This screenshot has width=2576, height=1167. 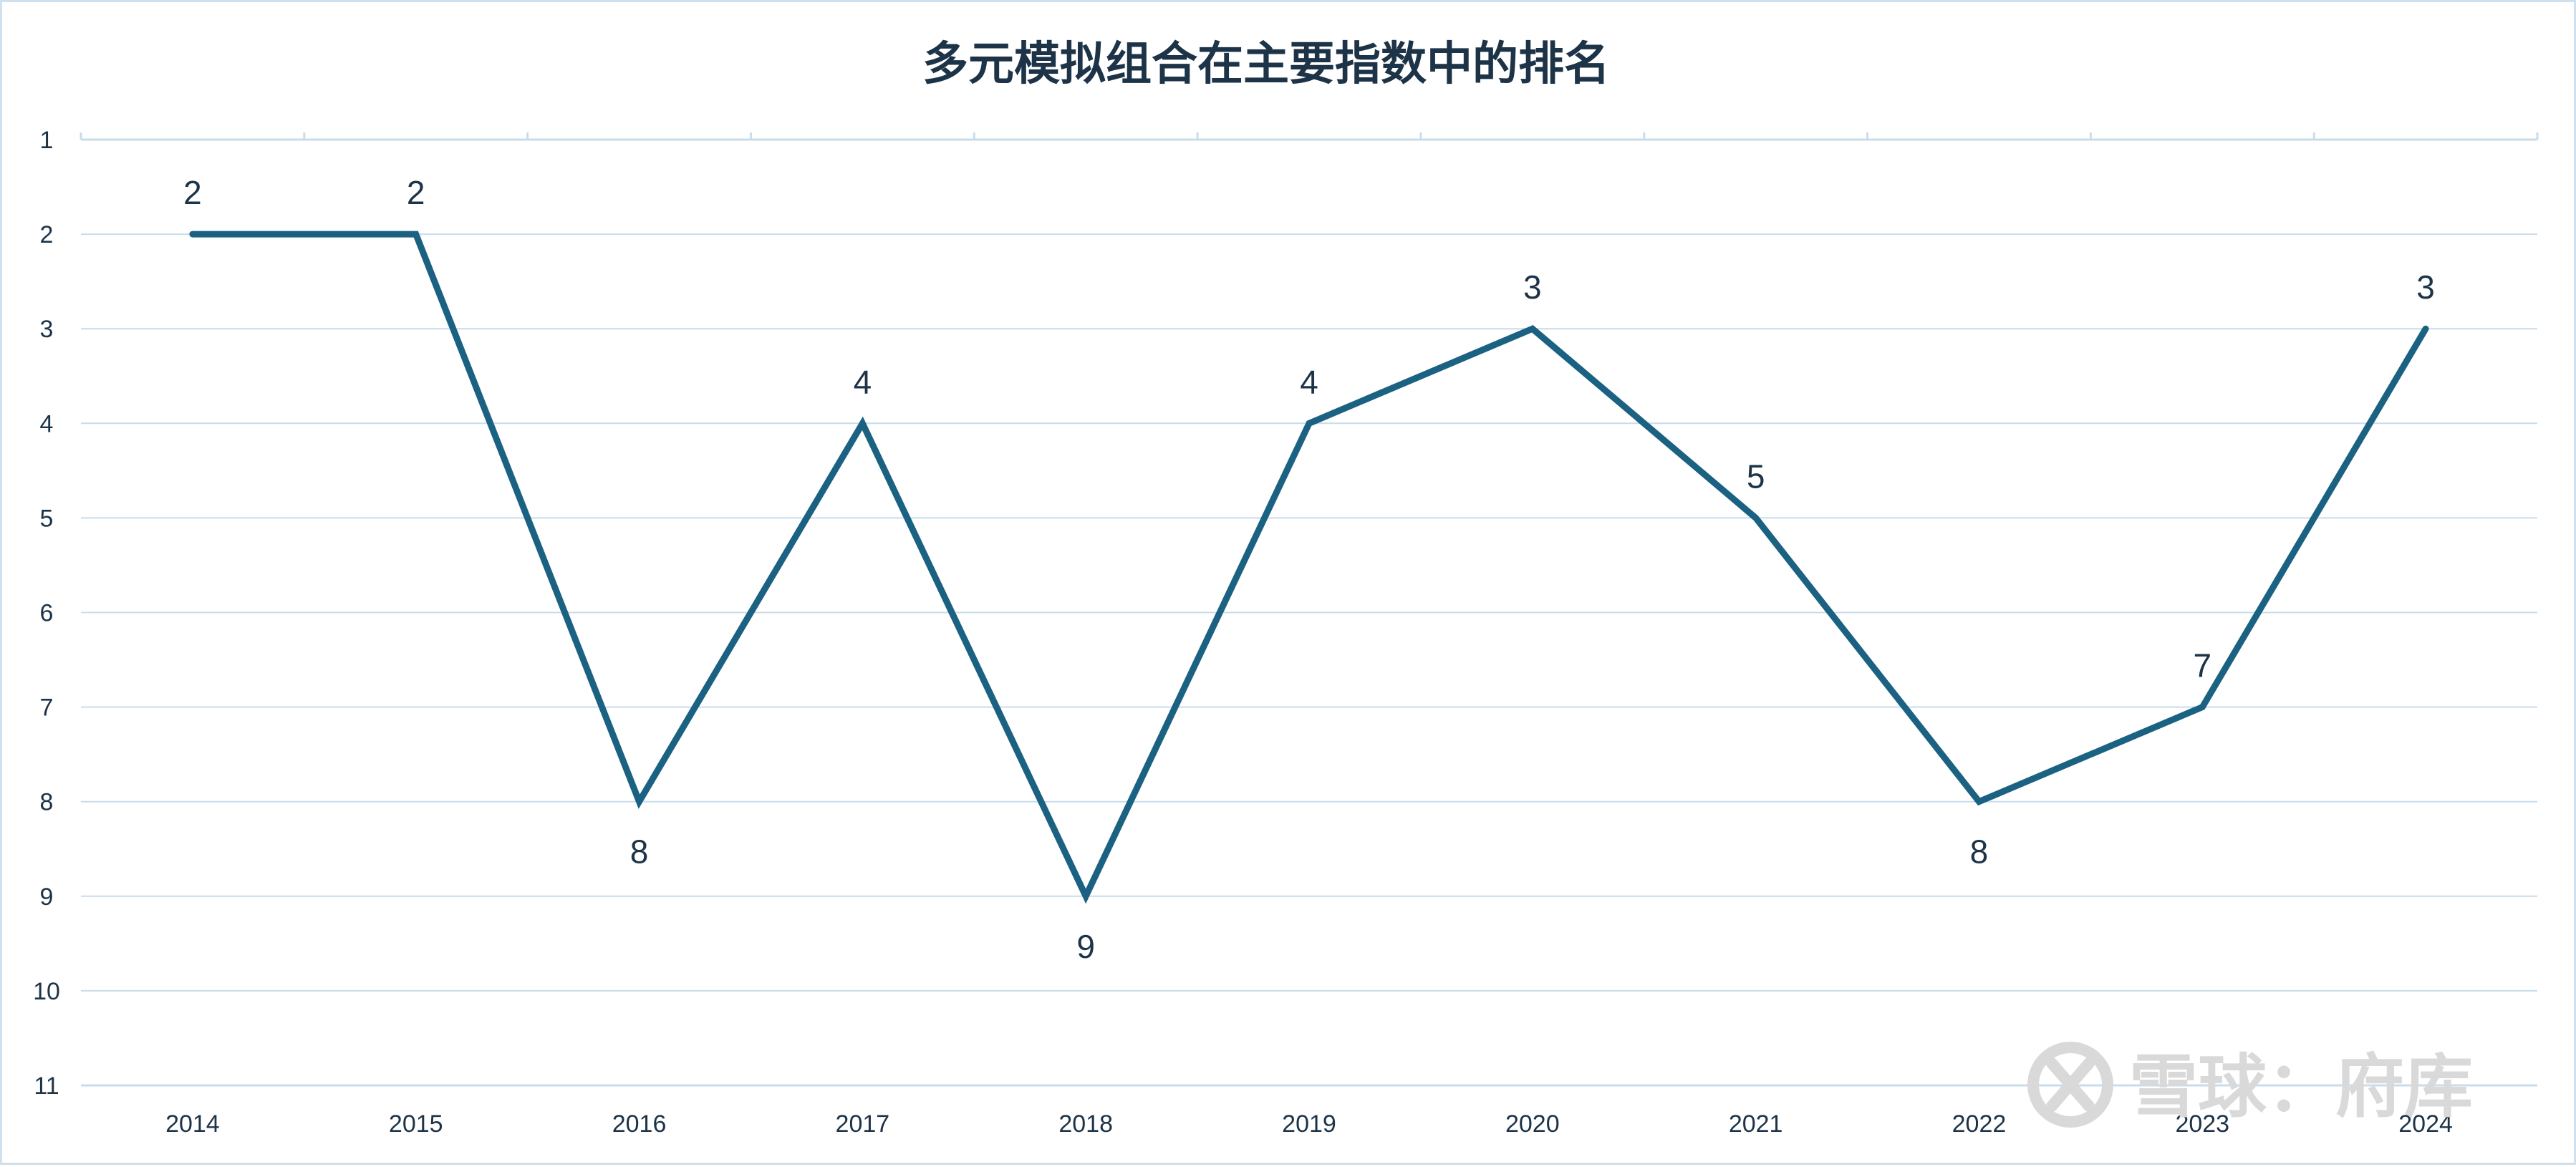 I want to click on y-tick-label: 5, so click(x=47, y=518).